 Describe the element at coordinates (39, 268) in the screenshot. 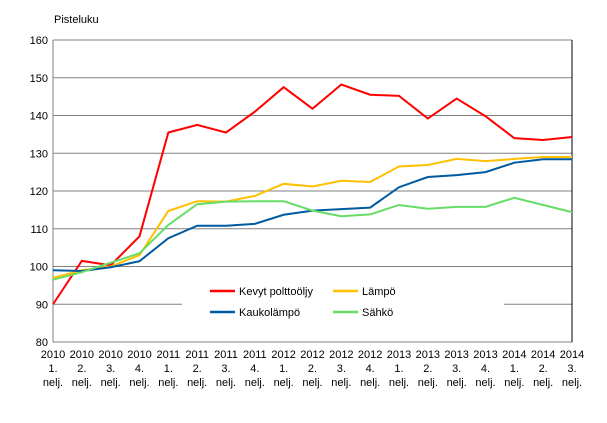

I see `y-tick-label: 100` at that location.